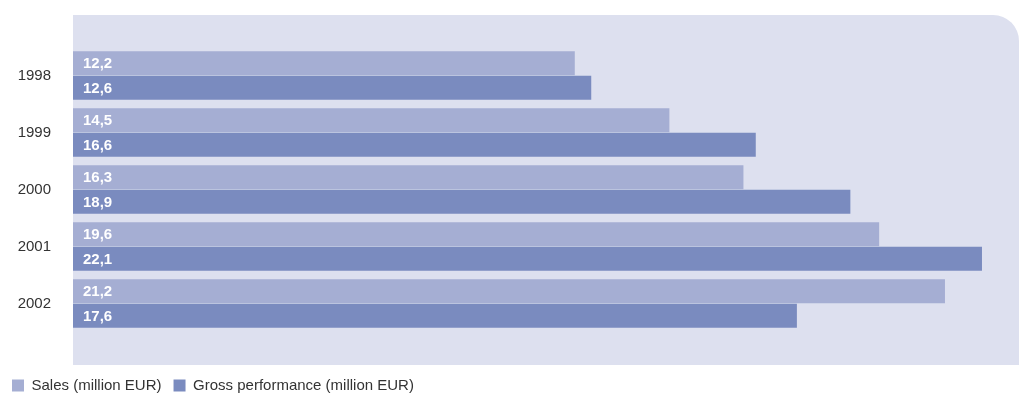 The height and width of the screenshot is (403, 1019). I want to click on y-tick-label: 1998, so click(34, 74).